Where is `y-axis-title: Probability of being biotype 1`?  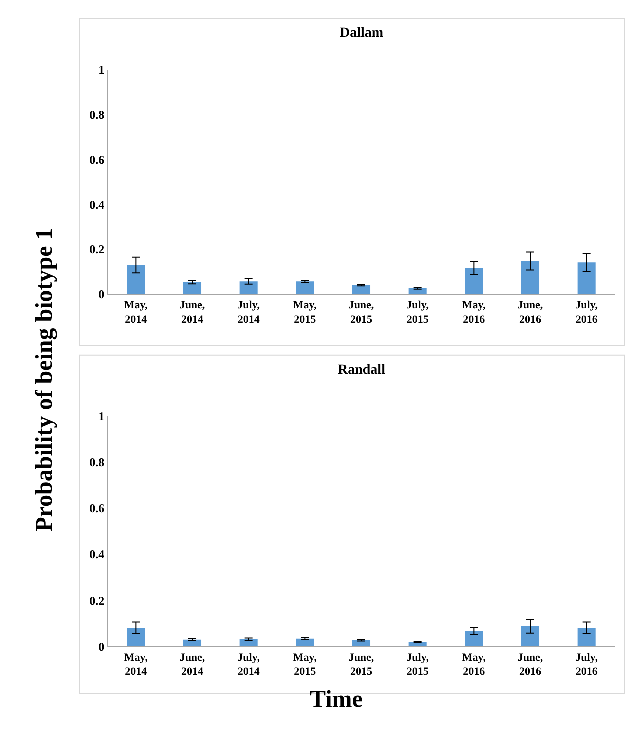 y-axis-title: Probability of being biotype 1 is located at coordinates (45, 380).